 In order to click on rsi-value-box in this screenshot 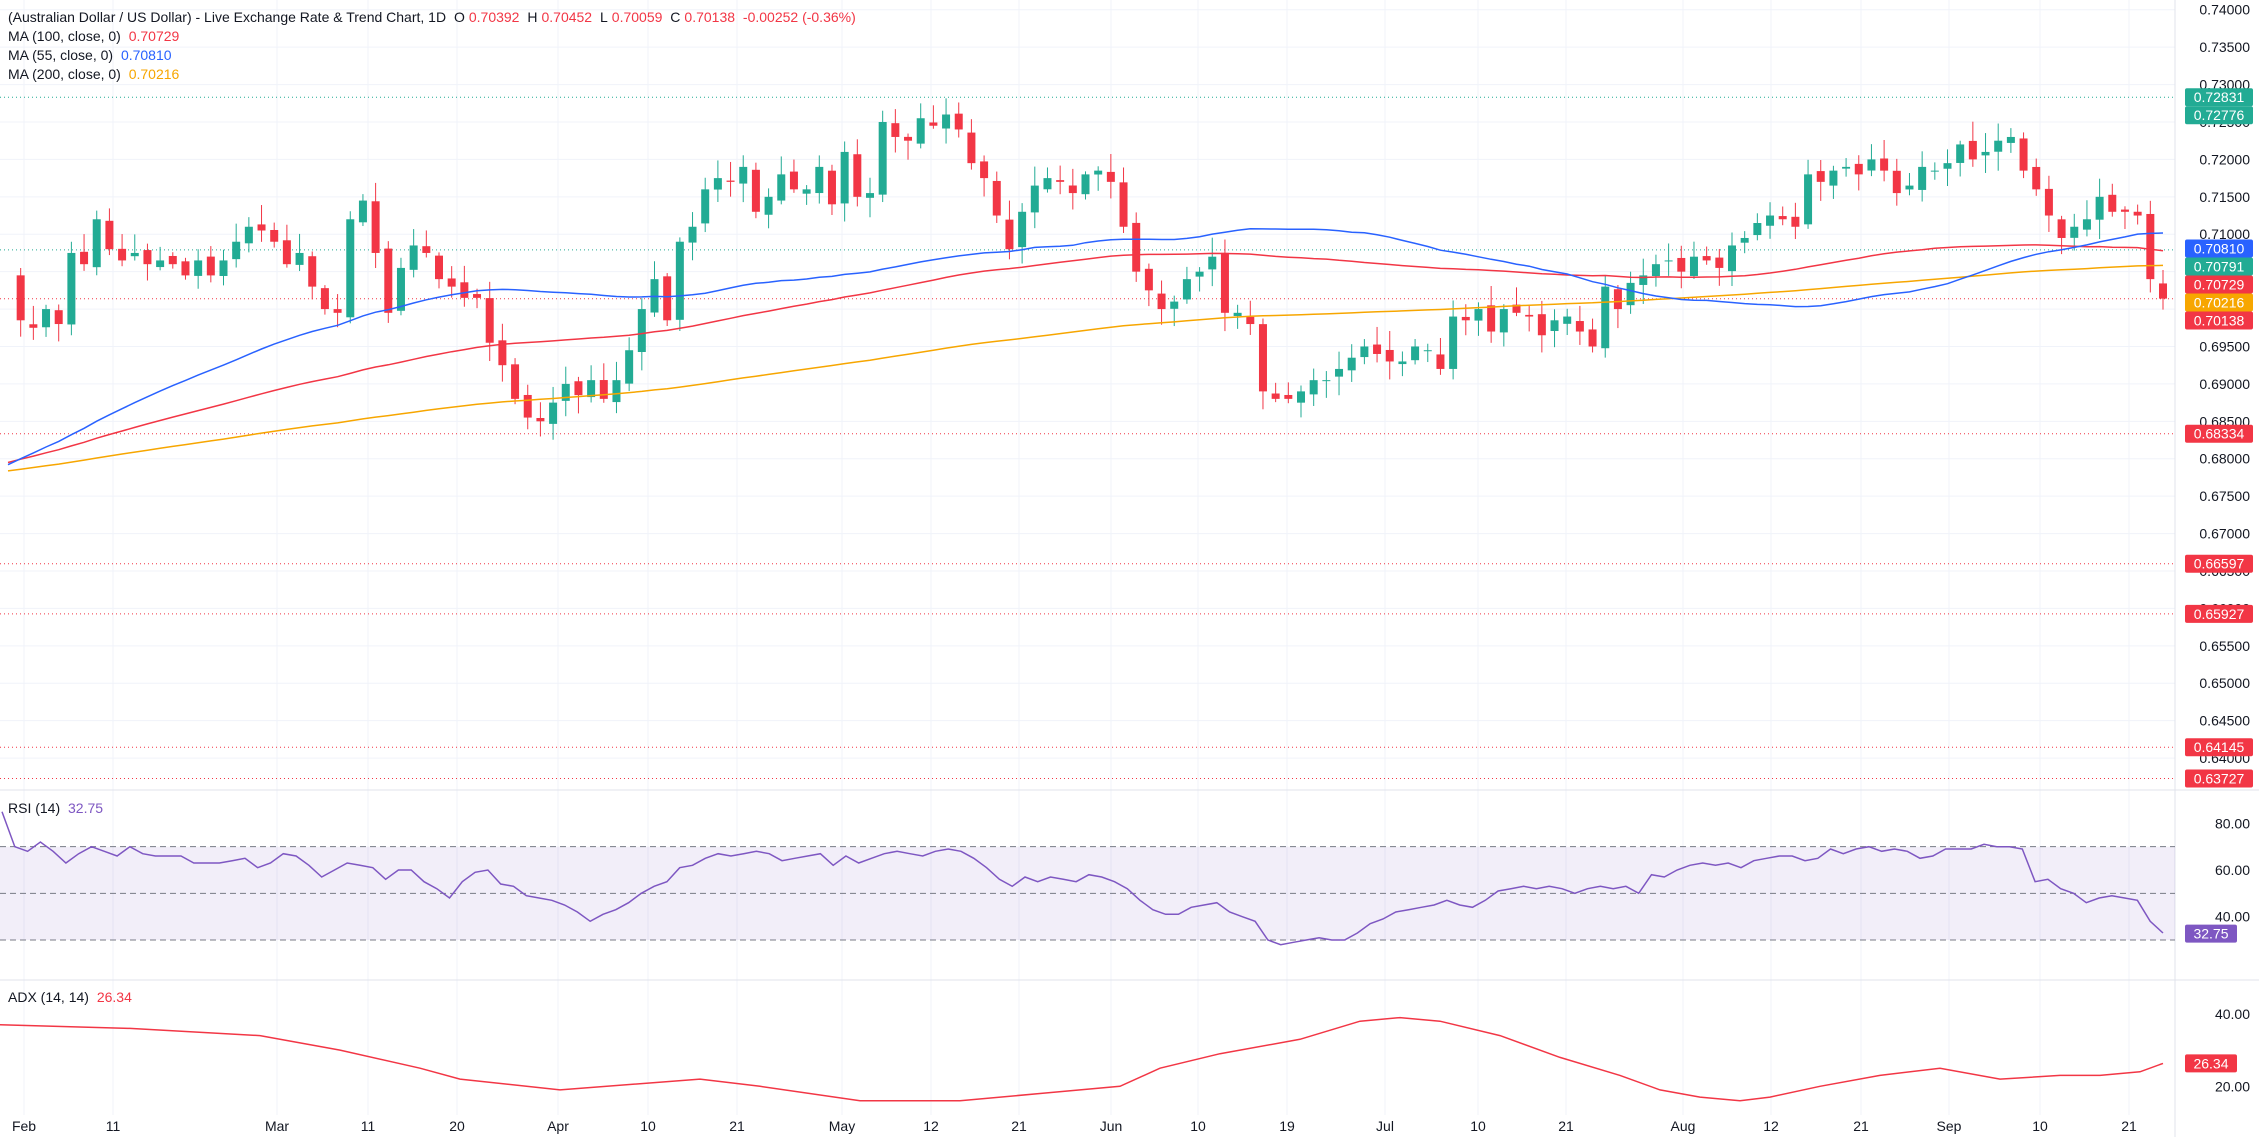, I will do `click(2211, 933)`.